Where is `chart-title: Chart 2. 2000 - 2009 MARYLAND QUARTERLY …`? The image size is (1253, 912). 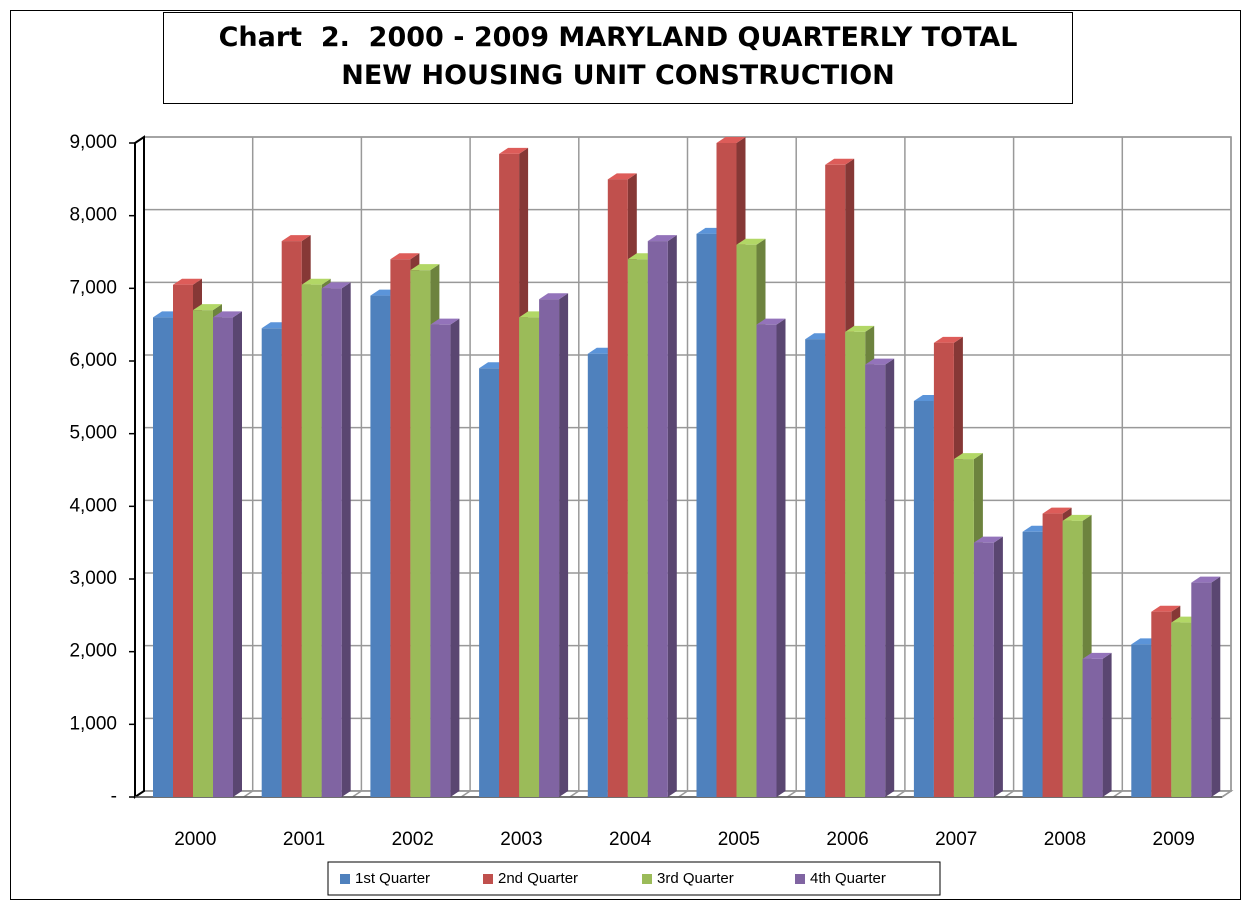 chart-title: Chart 2. 2000 - 2009 MARYLAND QUARTERLY … is located at coordinates (618, 58).